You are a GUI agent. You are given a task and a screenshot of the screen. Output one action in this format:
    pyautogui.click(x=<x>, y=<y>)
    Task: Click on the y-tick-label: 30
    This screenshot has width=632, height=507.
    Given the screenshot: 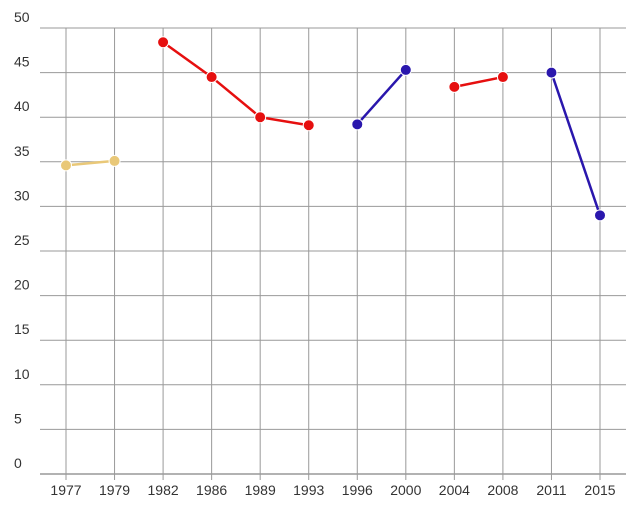 What is the action you would take?
    pyautogui.click(x=22, y=195)
    